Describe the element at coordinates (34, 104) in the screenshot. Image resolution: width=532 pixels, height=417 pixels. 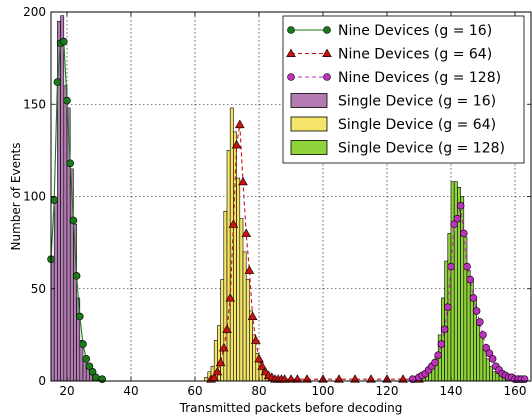
I see `y-tick-label: 150` at that location.